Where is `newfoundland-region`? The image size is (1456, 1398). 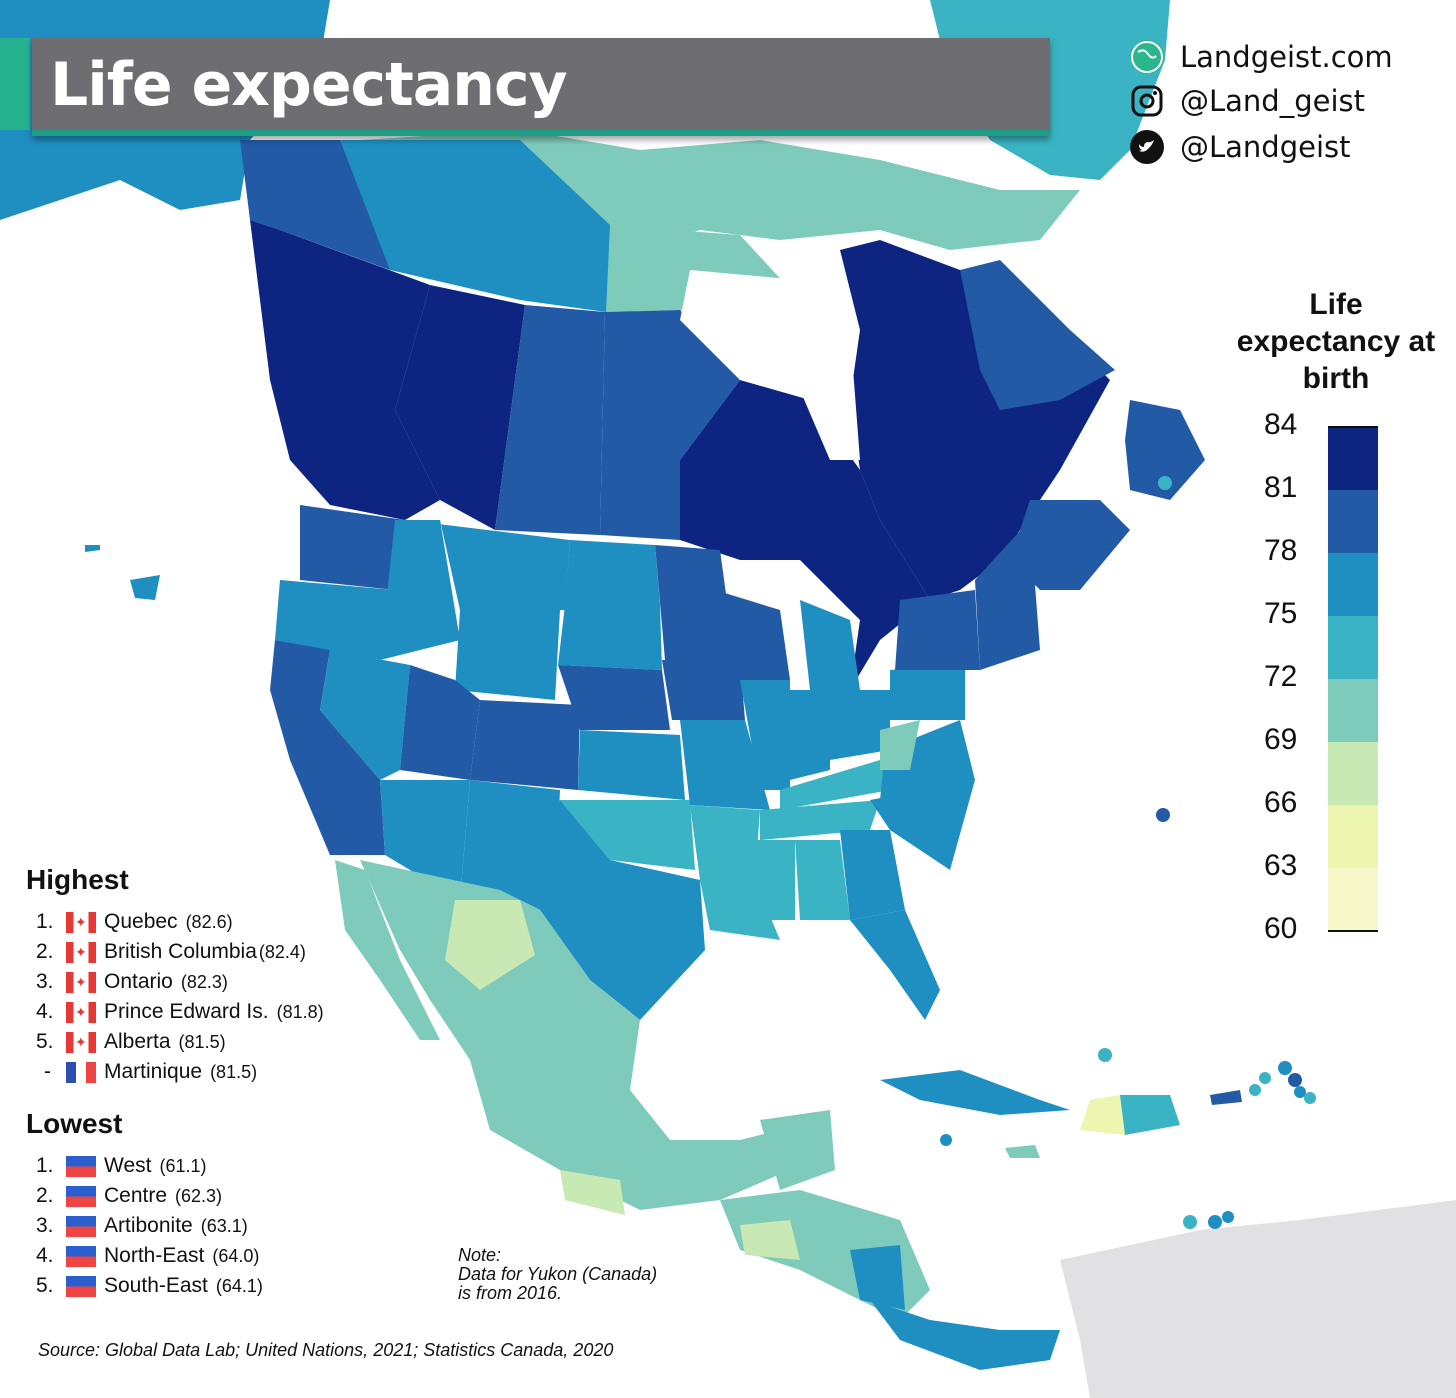 newfoundland-region is located at coordinates (1165, 450).